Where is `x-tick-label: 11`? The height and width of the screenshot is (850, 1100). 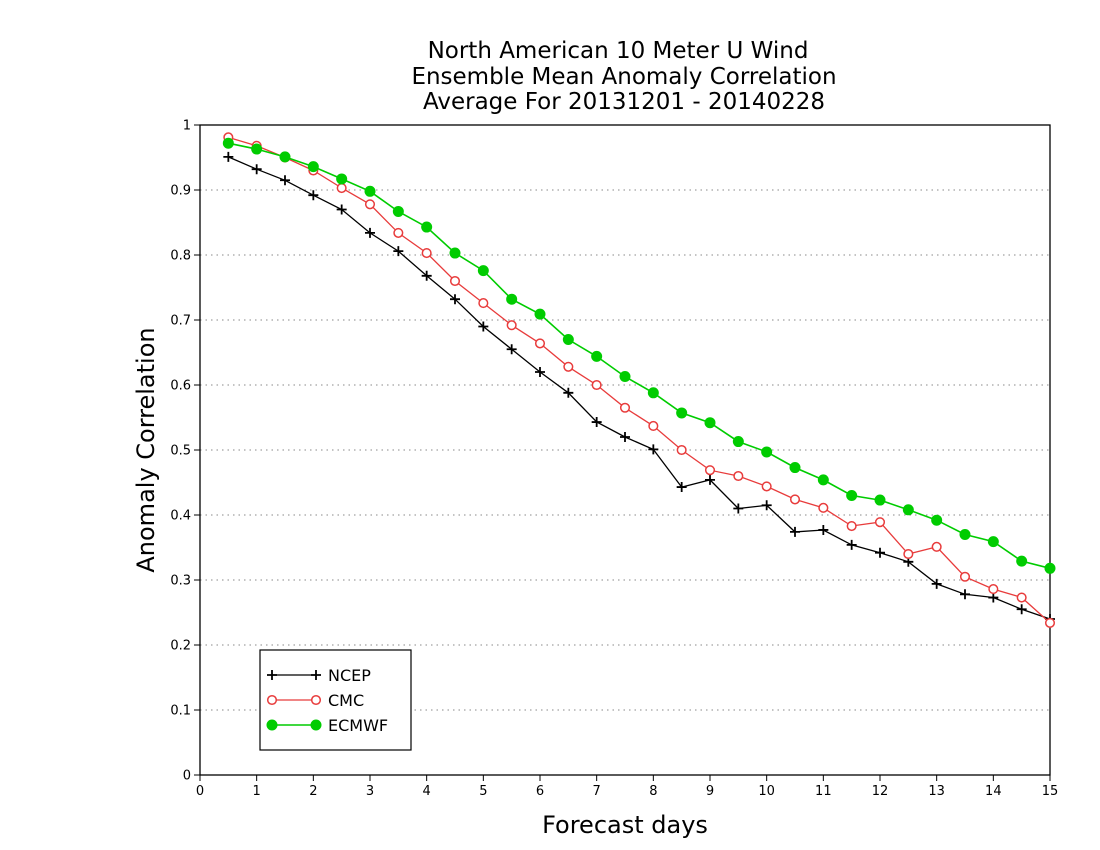 x-tick-label: 11 is located at coordinates (823, 791).